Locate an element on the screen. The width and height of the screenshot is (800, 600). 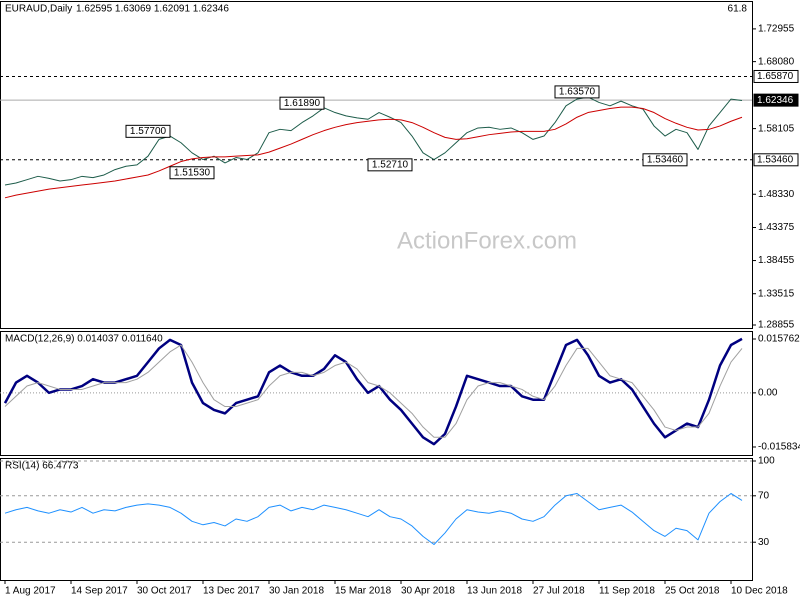
y-tick-label: 70 is located at coordinates (764, 495).